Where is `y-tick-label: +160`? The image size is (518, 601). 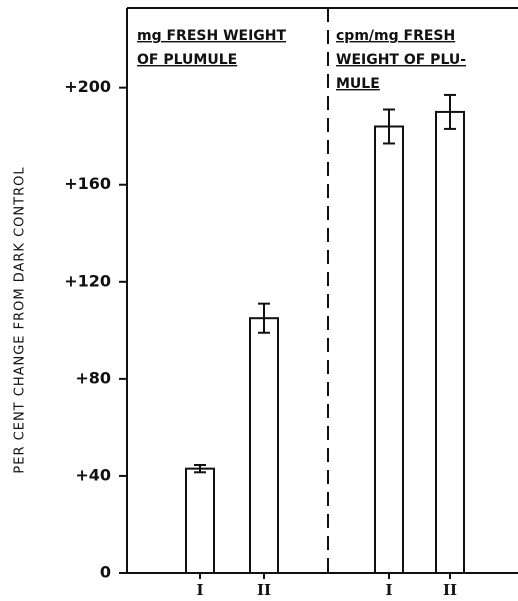
y-tick-label: +160 is located at coordinates (87, 183).